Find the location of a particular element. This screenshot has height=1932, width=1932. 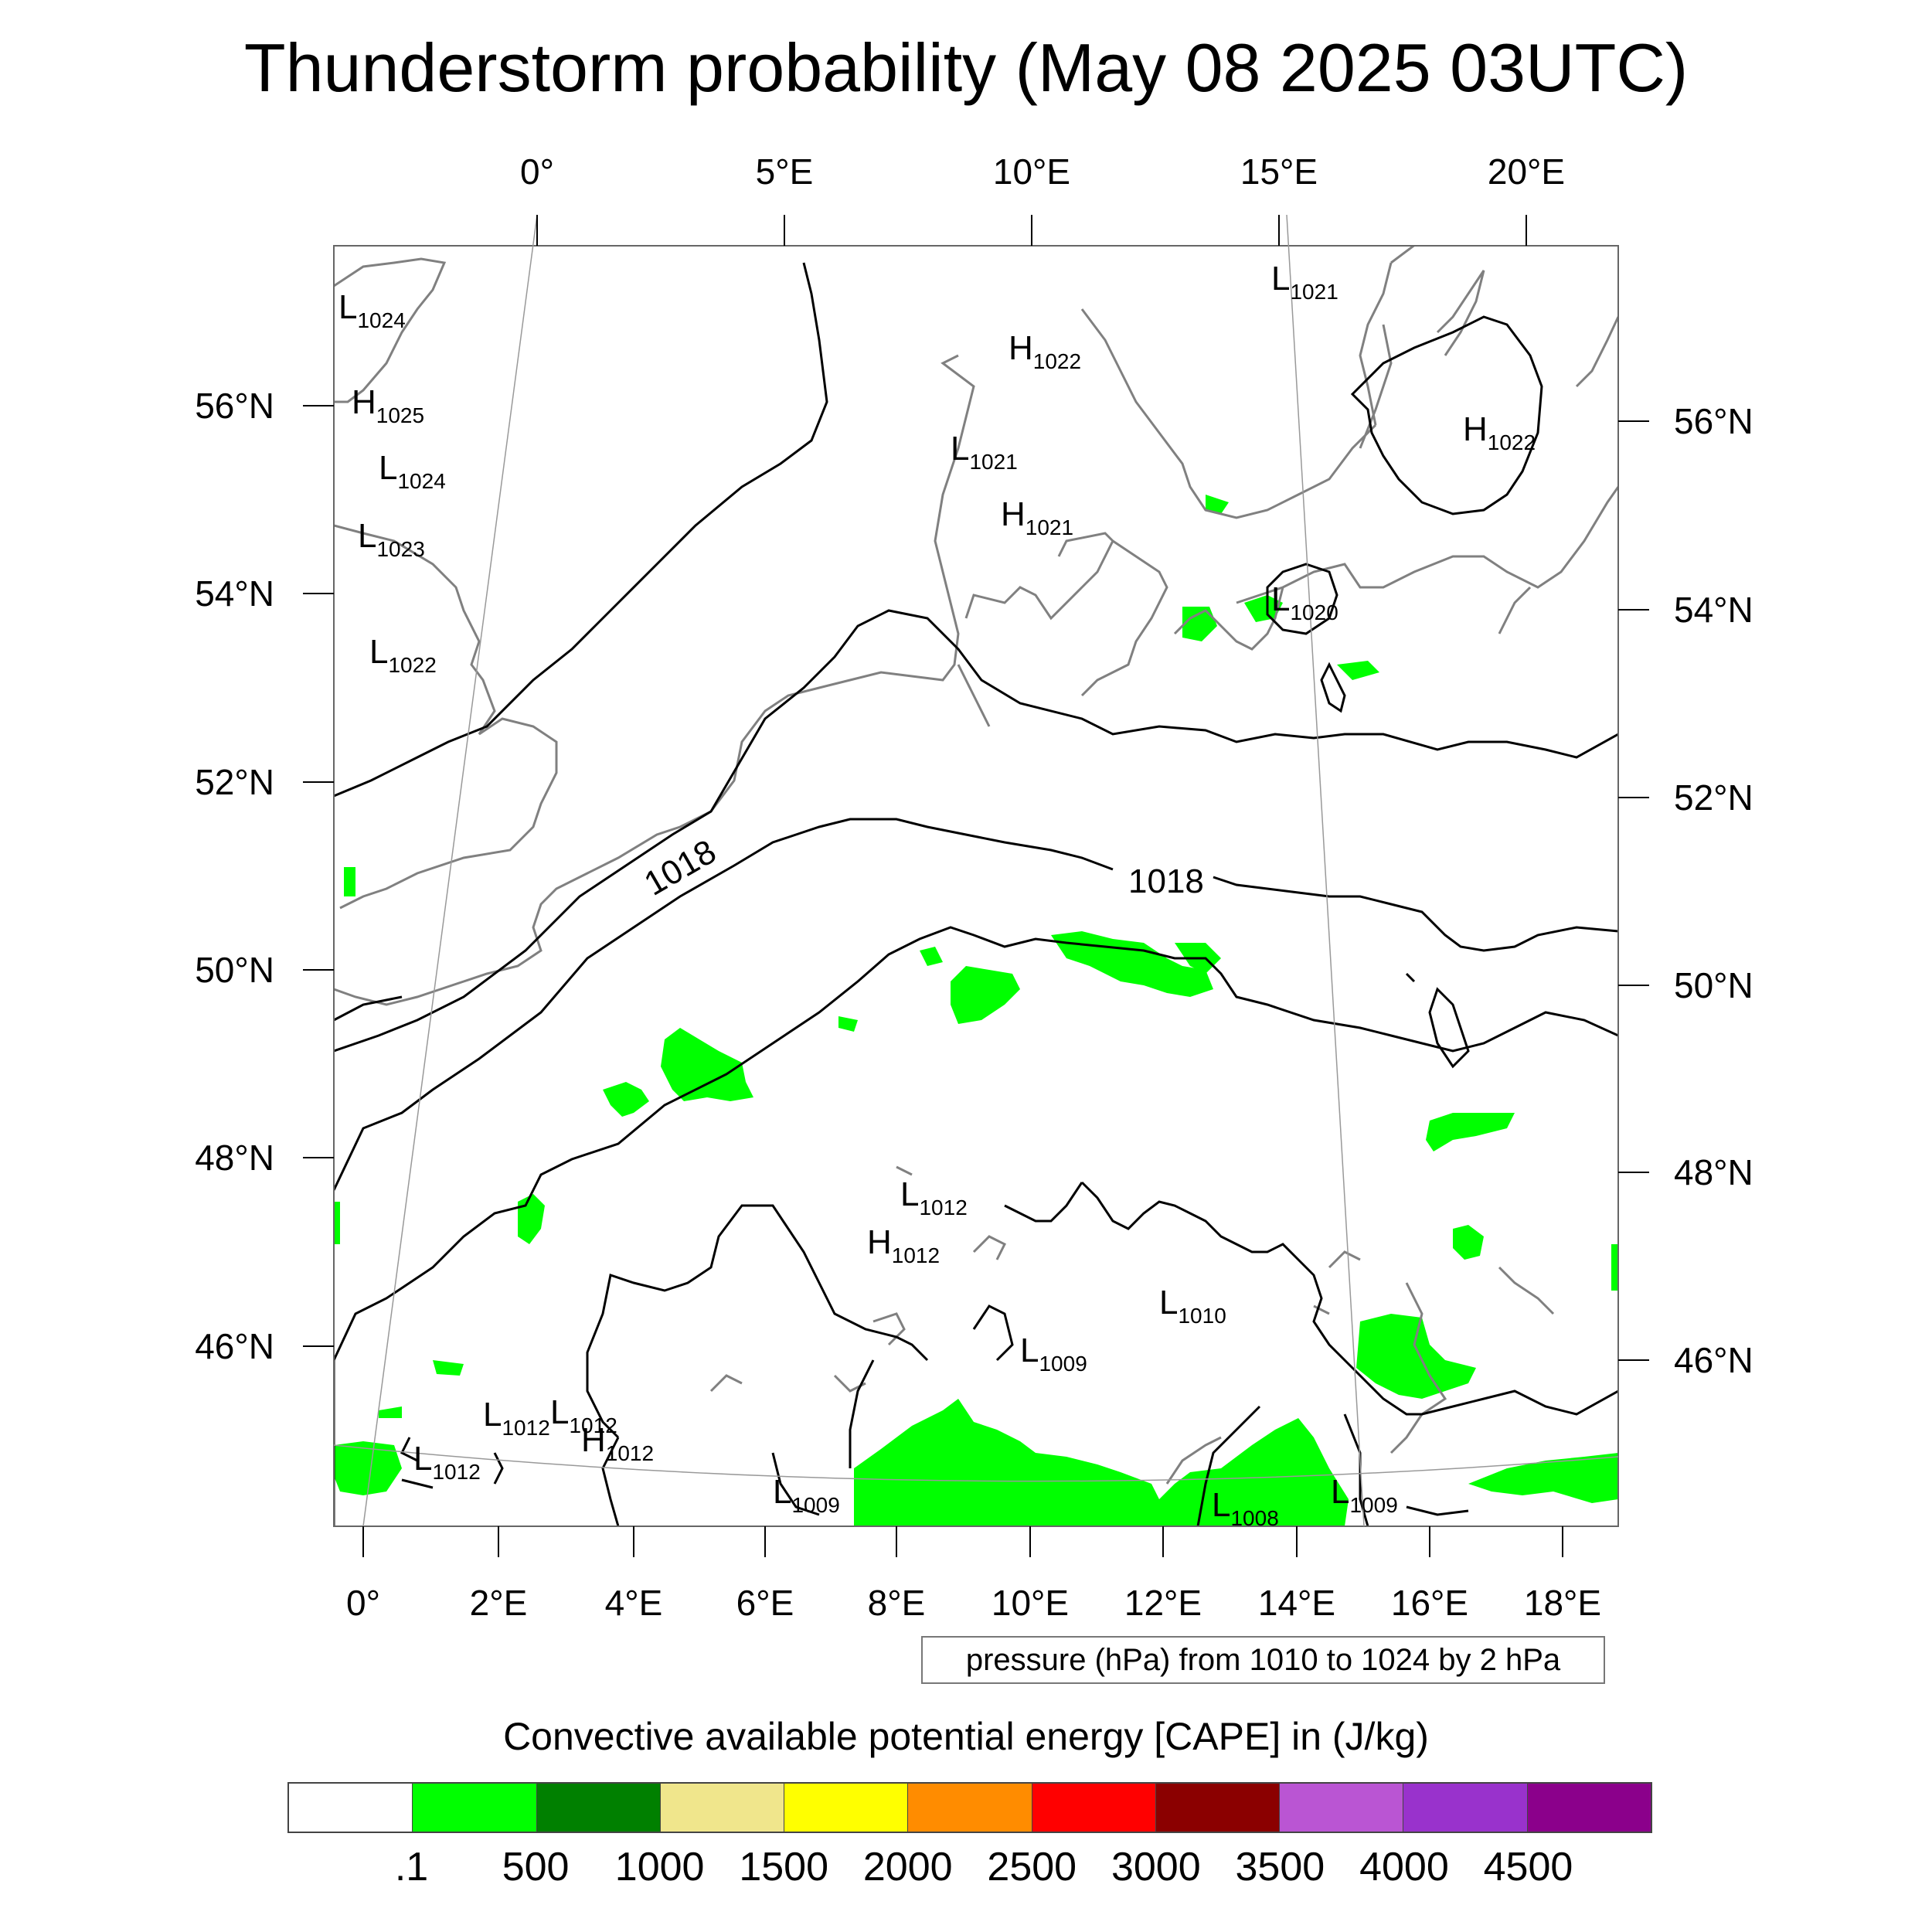

colorbar-label: .1 is located at coordinates (411, 1867).